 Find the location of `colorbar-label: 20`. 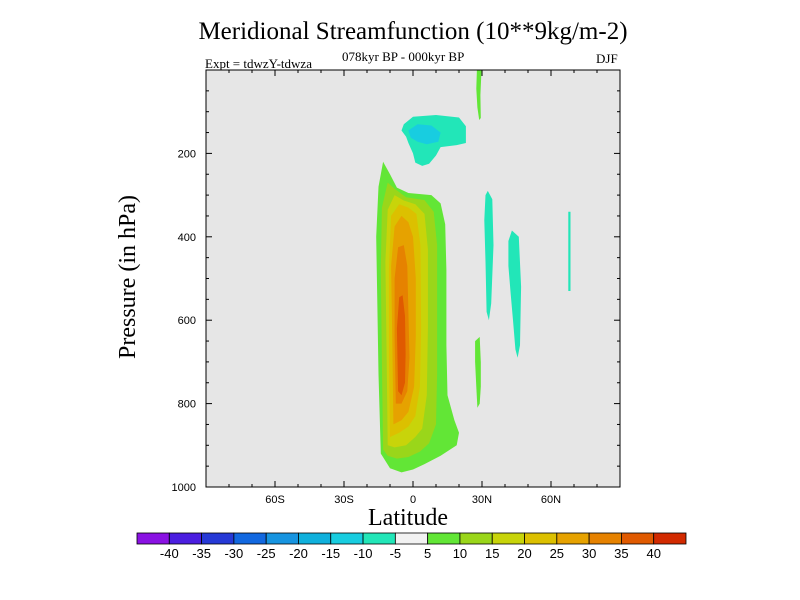

colorbar-label: 20 is located at coordinates (524, 553).